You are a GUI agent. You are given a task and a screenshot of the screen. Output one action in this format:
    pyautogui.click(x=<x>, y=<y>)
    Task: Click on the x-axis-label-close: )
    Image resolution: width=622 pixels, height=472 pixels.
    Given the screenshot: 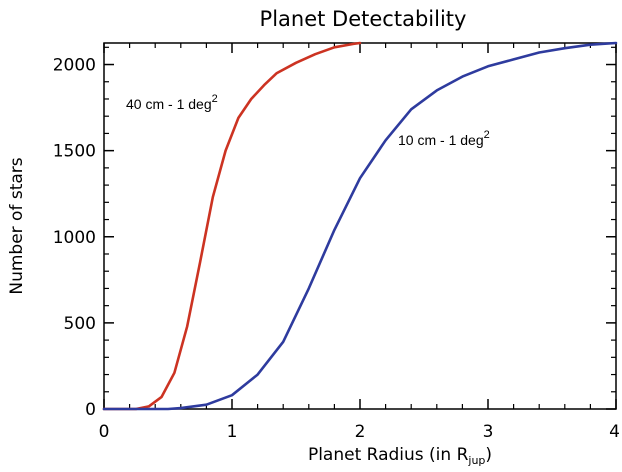 What is the action you would take?
    pyautogui.click(x=488, y=455)
    